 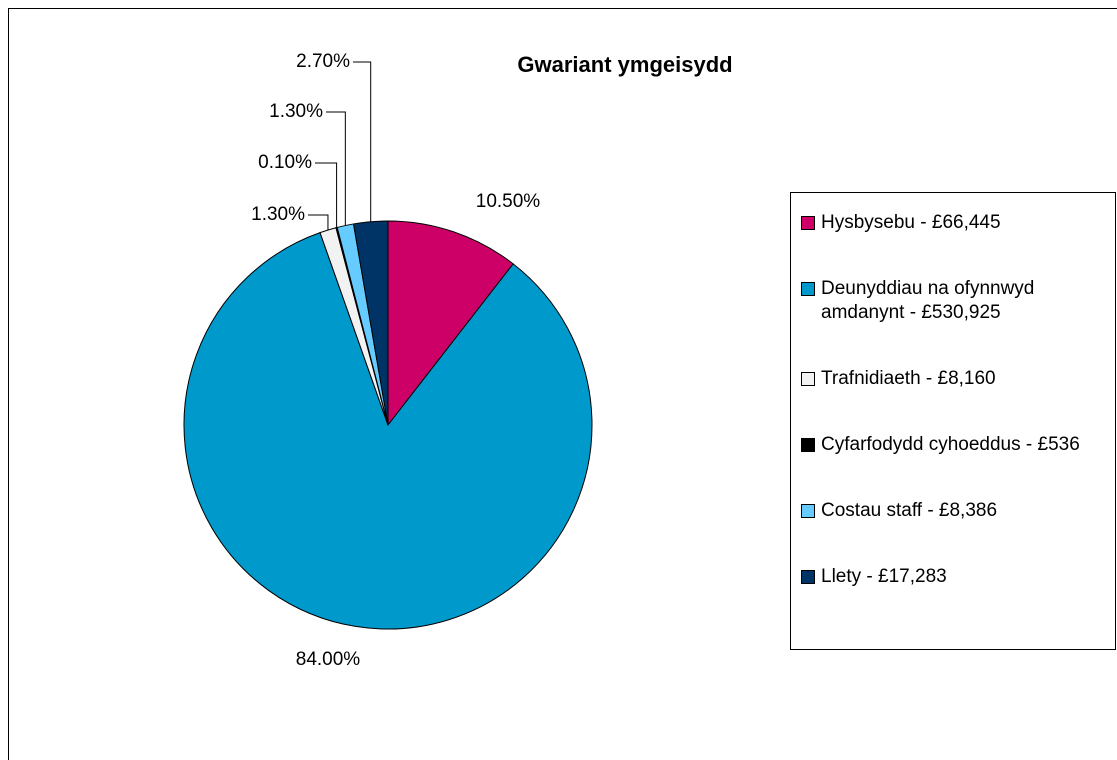 I want to click on legend-item: Hysbysebu - £66,445, so click(x=958, y=223).